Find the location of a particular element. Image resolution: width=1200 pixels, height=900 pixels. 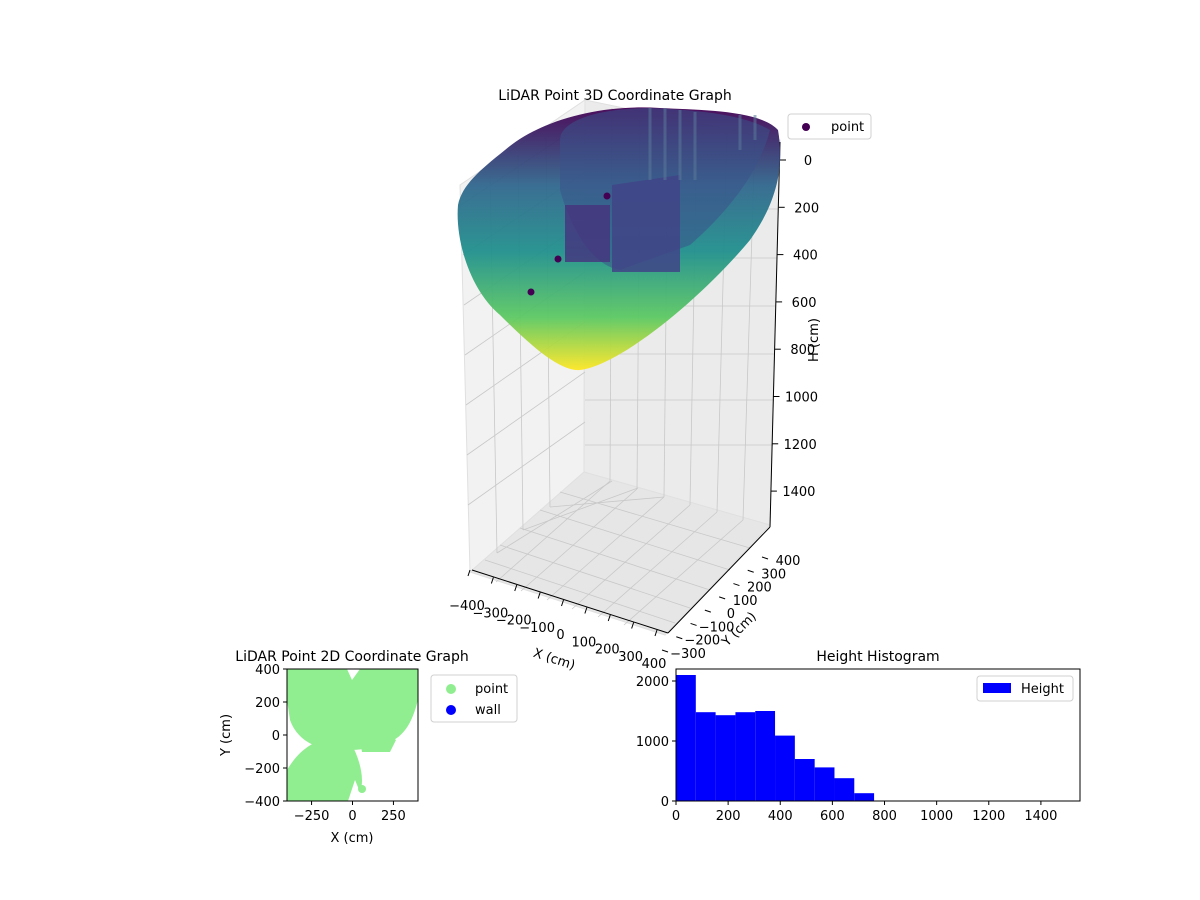

z-tick-label: 1400 is located at coordinates (798, 492).